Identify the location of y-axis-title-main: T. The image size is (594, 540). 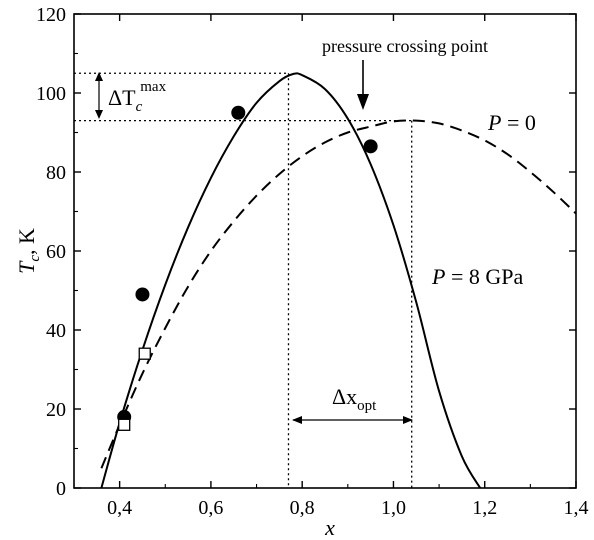
(26, 267).